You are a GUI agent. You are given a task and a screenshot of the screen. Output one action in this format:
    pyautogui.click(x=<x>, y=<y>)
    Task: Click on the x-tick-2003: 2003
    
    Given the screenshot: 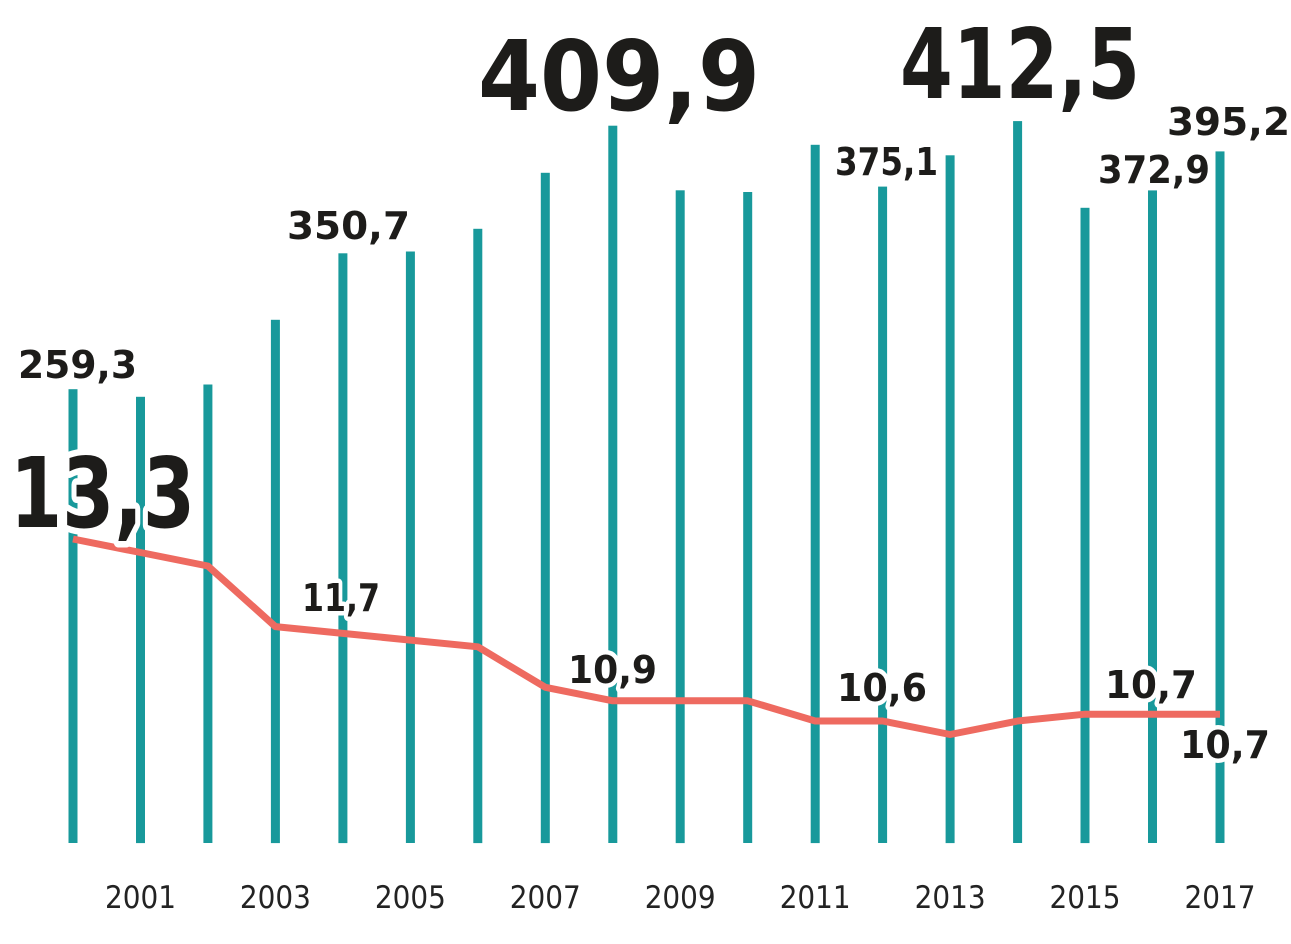 What is the action you would take?
    pyautogui.click(x=275, y=898)
    